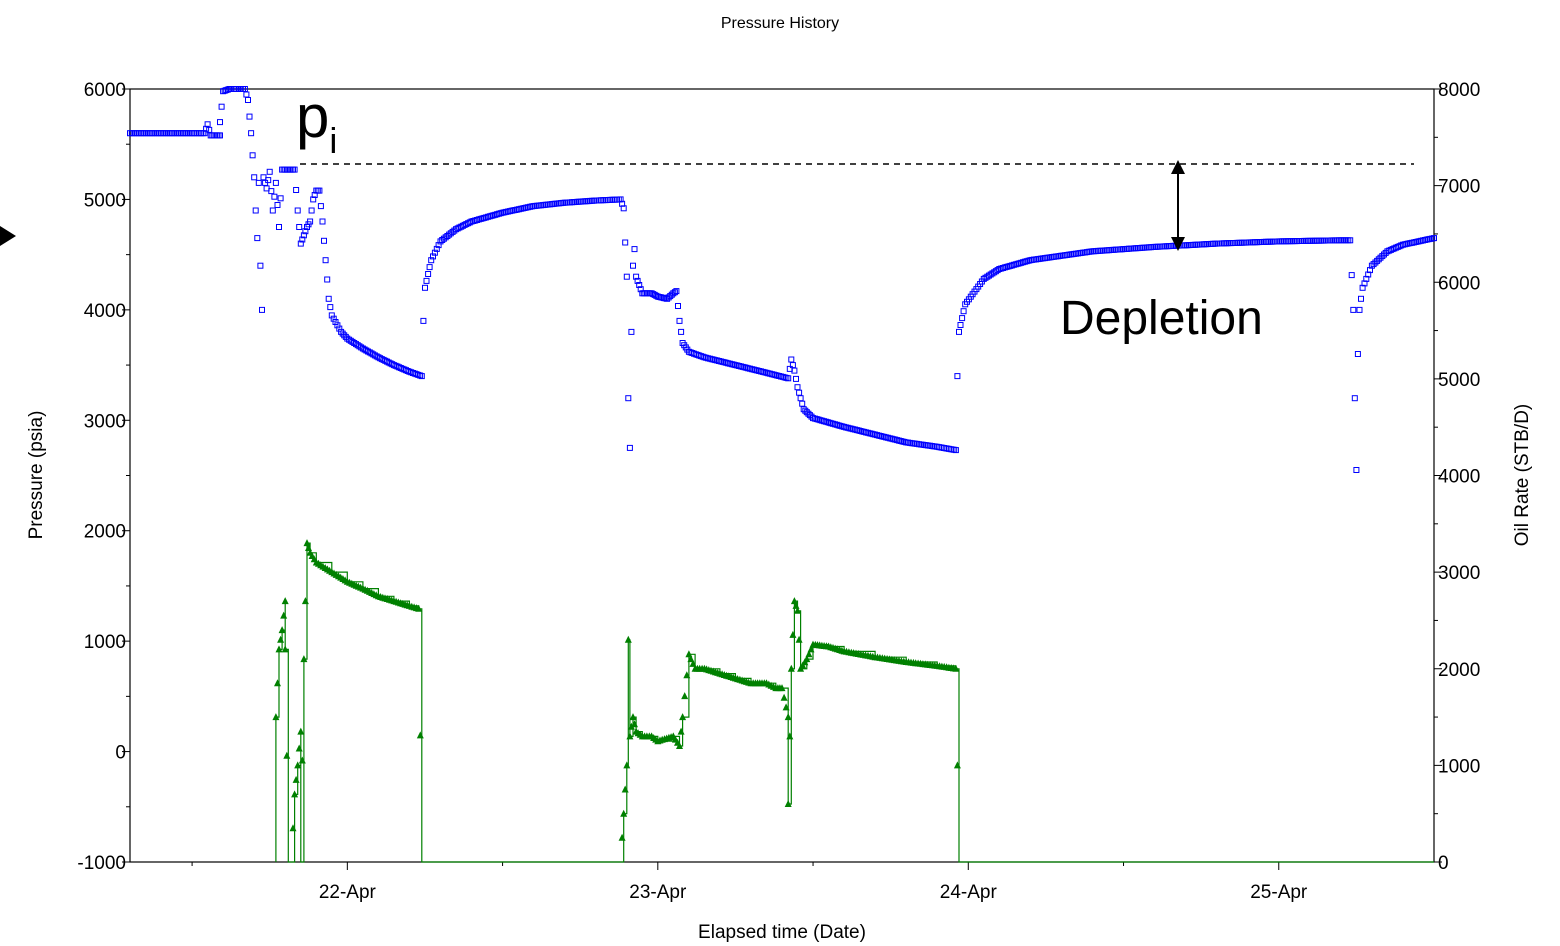  I want to click on y-tick-label: 0, so click(120, 753).